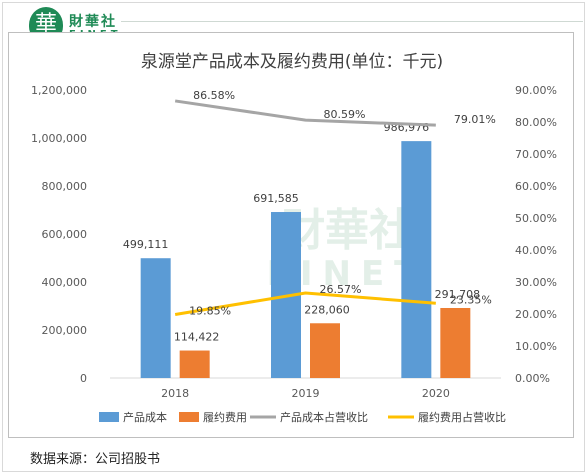 This screenshot has width=587, height=474. What do you see at coordinates (145, 417) in the screenshot?
I see `legend-label: 产品成本` at bounding box center [145, 417].